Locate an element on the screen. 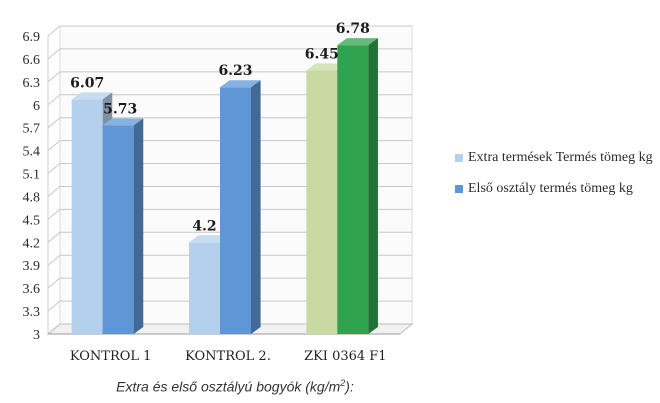 Image resolution: width=660 pixels, height=403 pixels. caption-text: Extra és első osztályú bogyók (kg/m is located at coordinates (228, 386).